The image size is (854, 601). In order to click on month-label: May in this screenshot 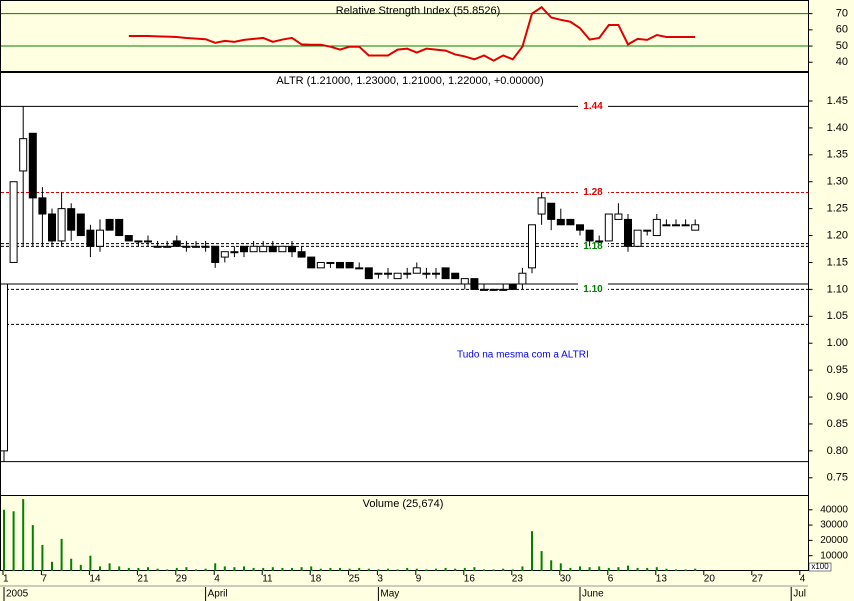, I will do `click(389, 594)`.